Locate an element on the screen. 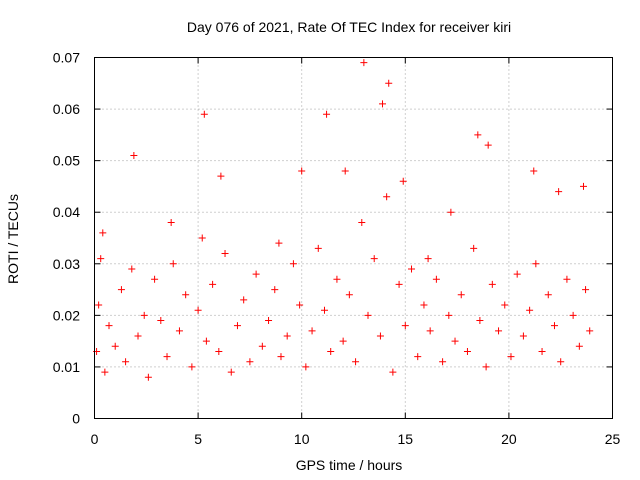 This screenshot has height=480, width=640. y-tick-label: 0 is located at coordinates (76, 419).